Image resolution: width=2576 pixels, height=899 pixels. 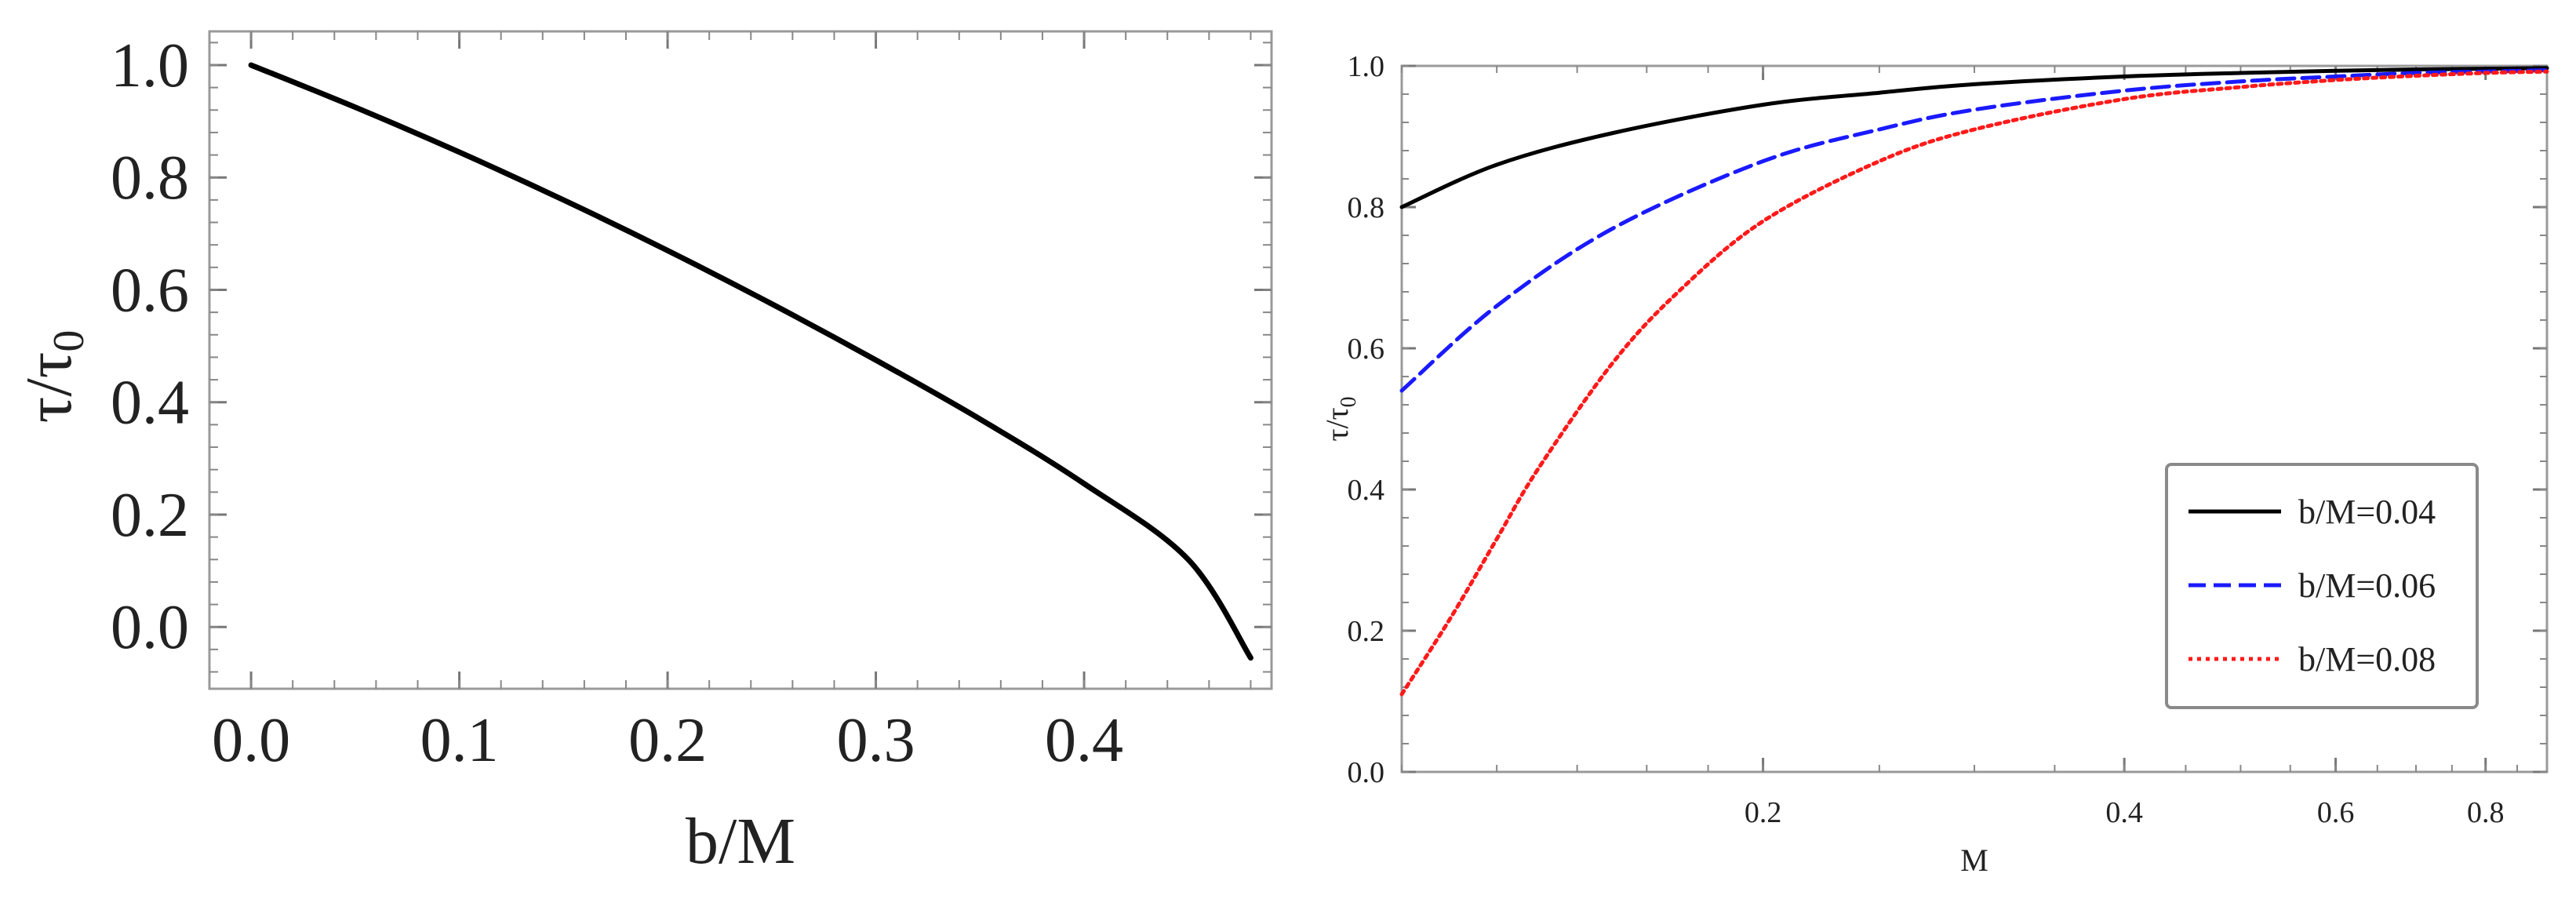 What do you see at coordinates (740, 841) in the screenshot?
I see `left-x-axis-label: b/M` at bounding box center [740, 841].